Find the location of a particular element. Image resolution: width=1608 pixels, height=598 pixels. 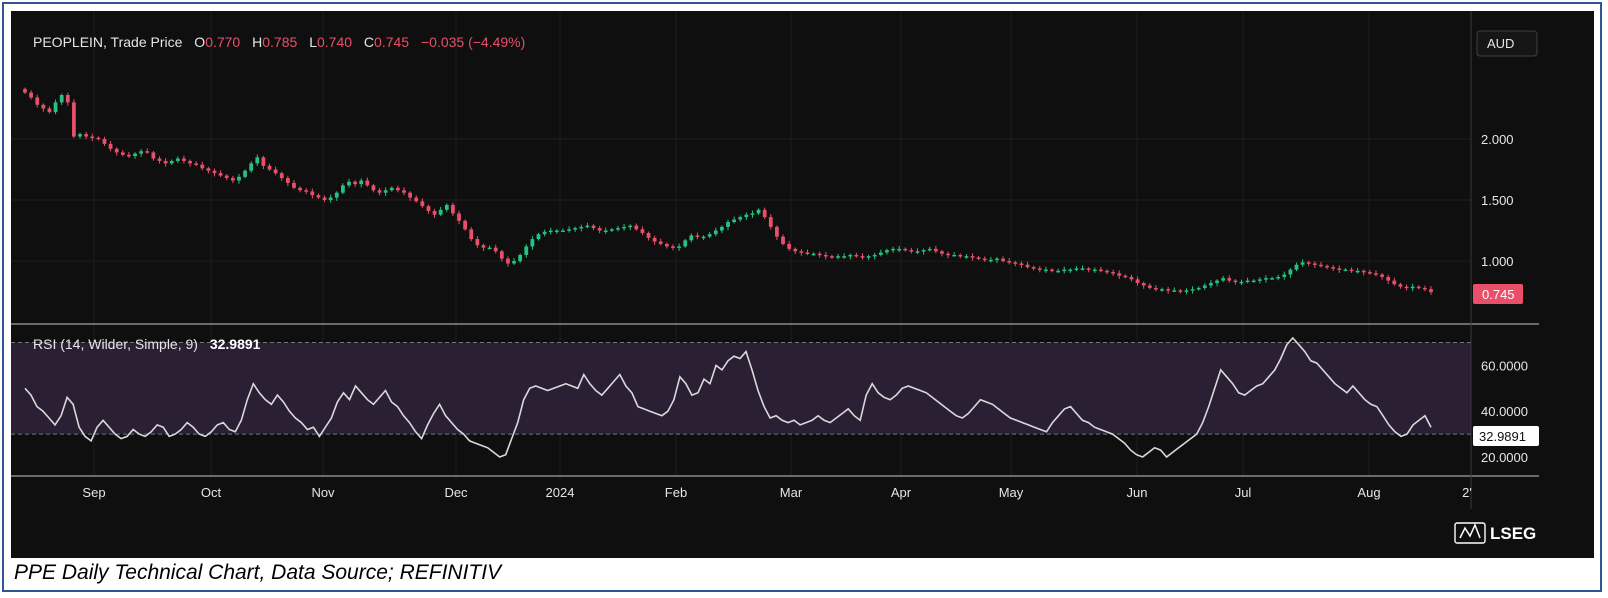

rsi-tick-label: 40.0000 is located at coordinates (1504, 411).